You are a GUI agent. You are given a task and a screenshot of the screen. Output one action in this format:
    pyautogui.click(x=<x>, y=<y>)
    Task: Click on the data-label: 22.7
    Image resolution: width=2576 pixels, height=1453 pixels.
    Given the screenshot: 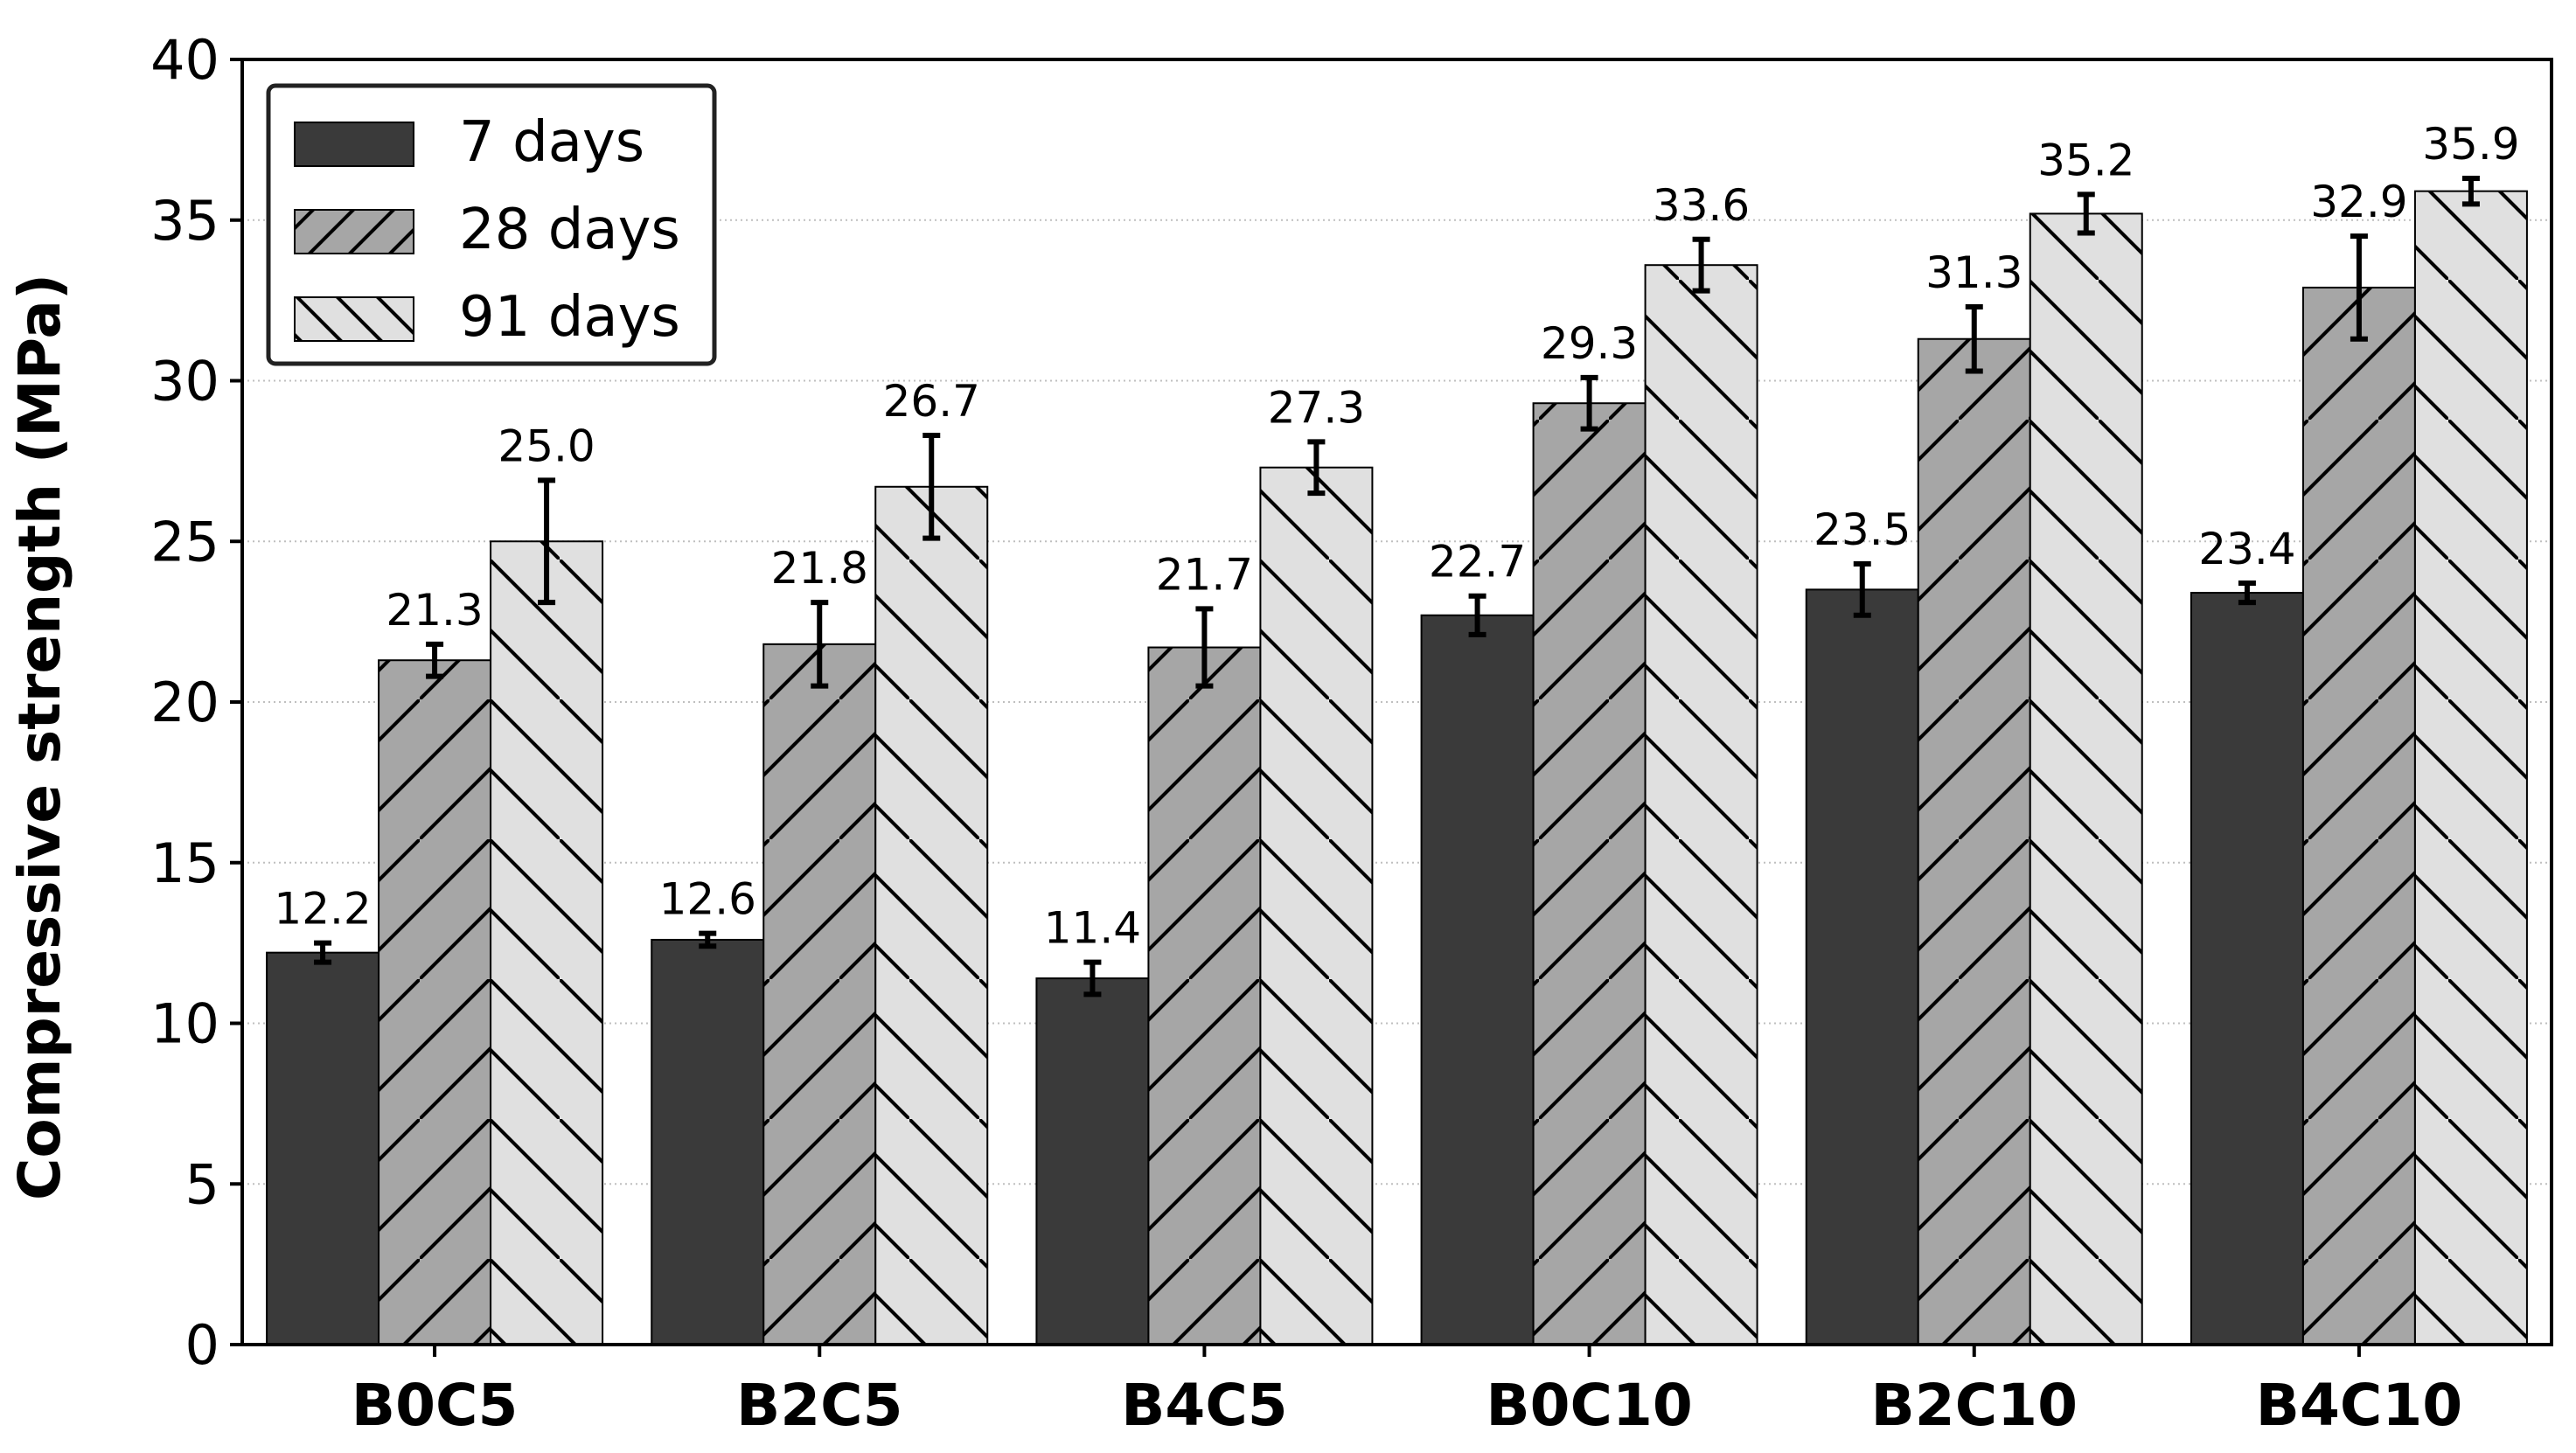 What is the action you would take?
    pyautogui.click(x=1477, y=562)
    